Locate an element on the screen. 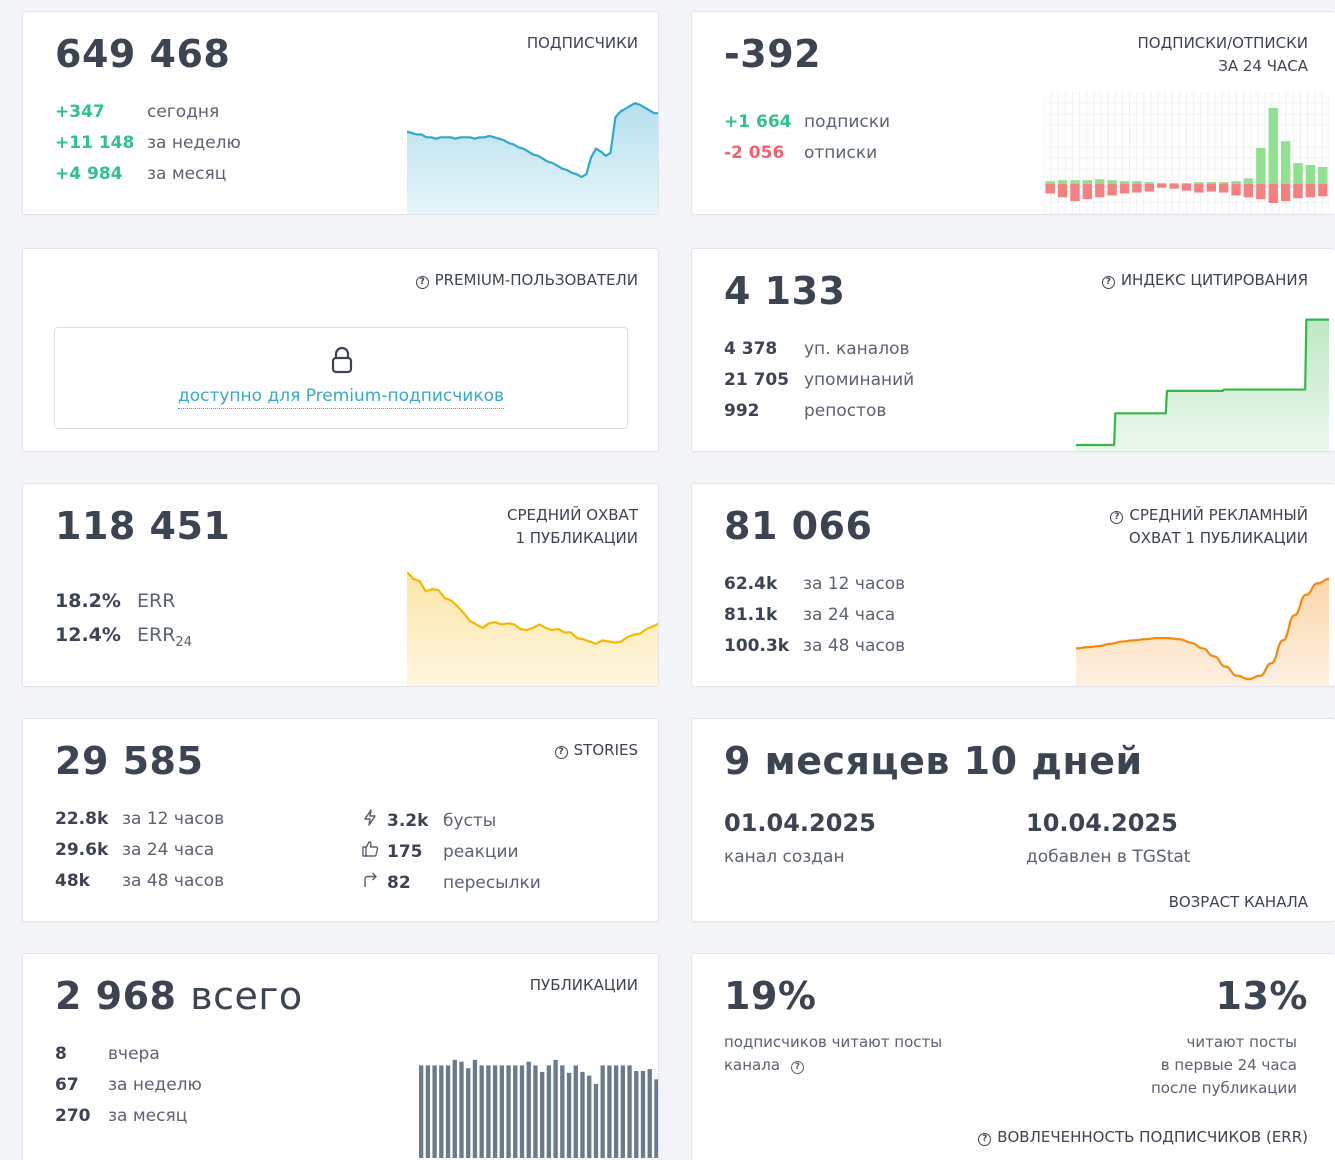 This screenshot has height=1160, width=1335. stories-boosts-value: 3.2k is located at coordinates (408, 821).